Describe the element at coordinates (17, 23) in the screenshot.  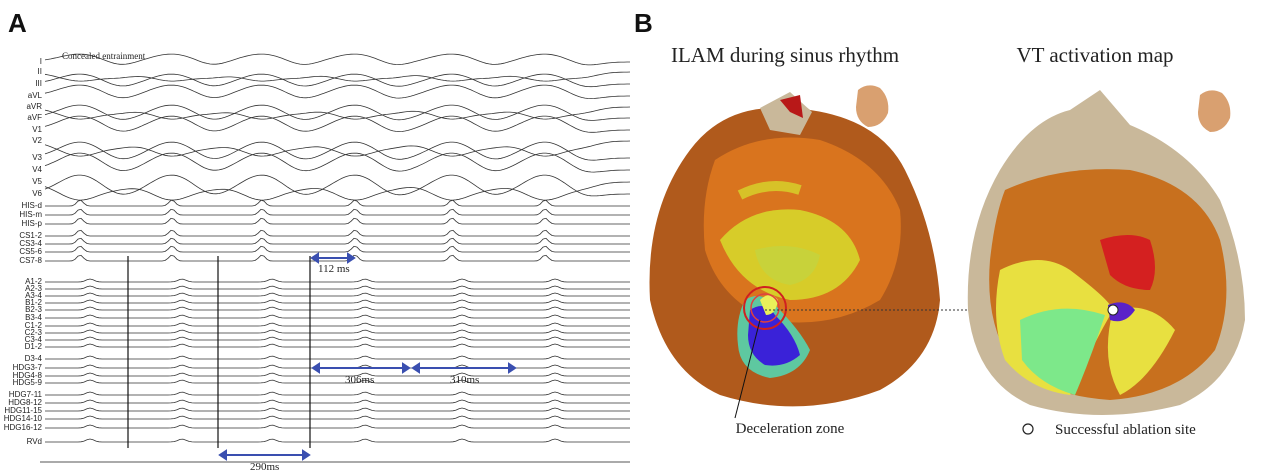
I see `panel-label: A` at that location.